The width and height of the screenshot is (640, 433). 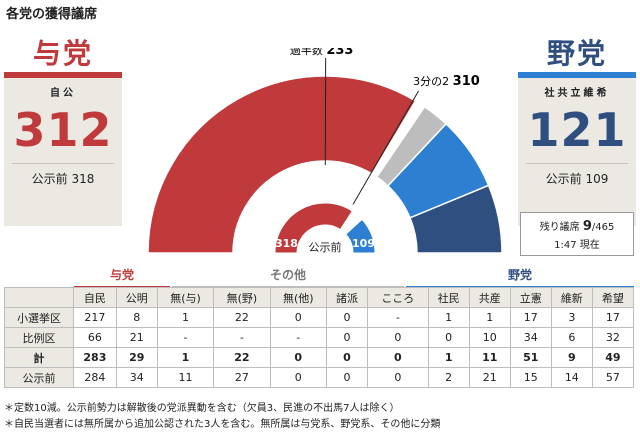 I want to click on ruling-divider, so click(x=63, y=163).